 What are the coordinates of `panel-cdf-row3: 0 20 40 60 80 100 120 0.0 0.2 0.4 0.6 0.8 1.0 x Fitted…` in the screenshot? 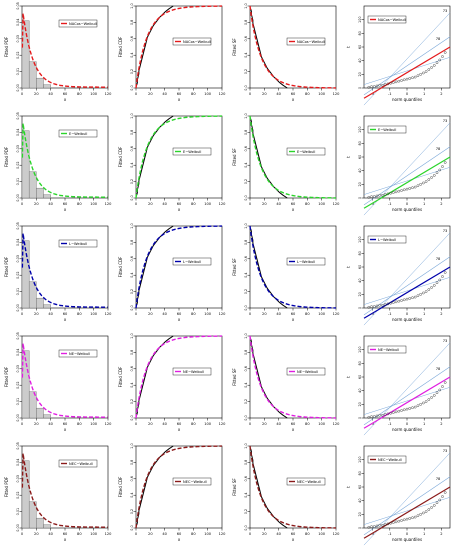 It's located at (171, 385).